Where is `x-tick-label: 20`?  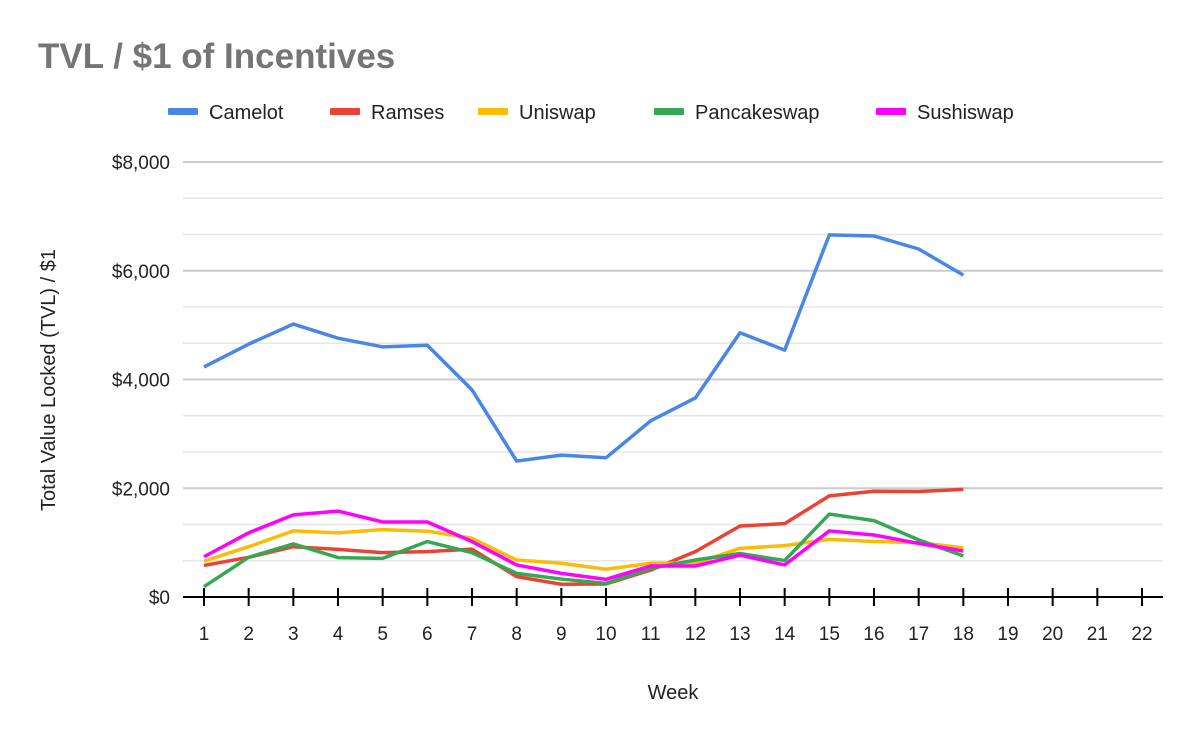
x-tick-label: 20 is located at coordinates (1052, 634).